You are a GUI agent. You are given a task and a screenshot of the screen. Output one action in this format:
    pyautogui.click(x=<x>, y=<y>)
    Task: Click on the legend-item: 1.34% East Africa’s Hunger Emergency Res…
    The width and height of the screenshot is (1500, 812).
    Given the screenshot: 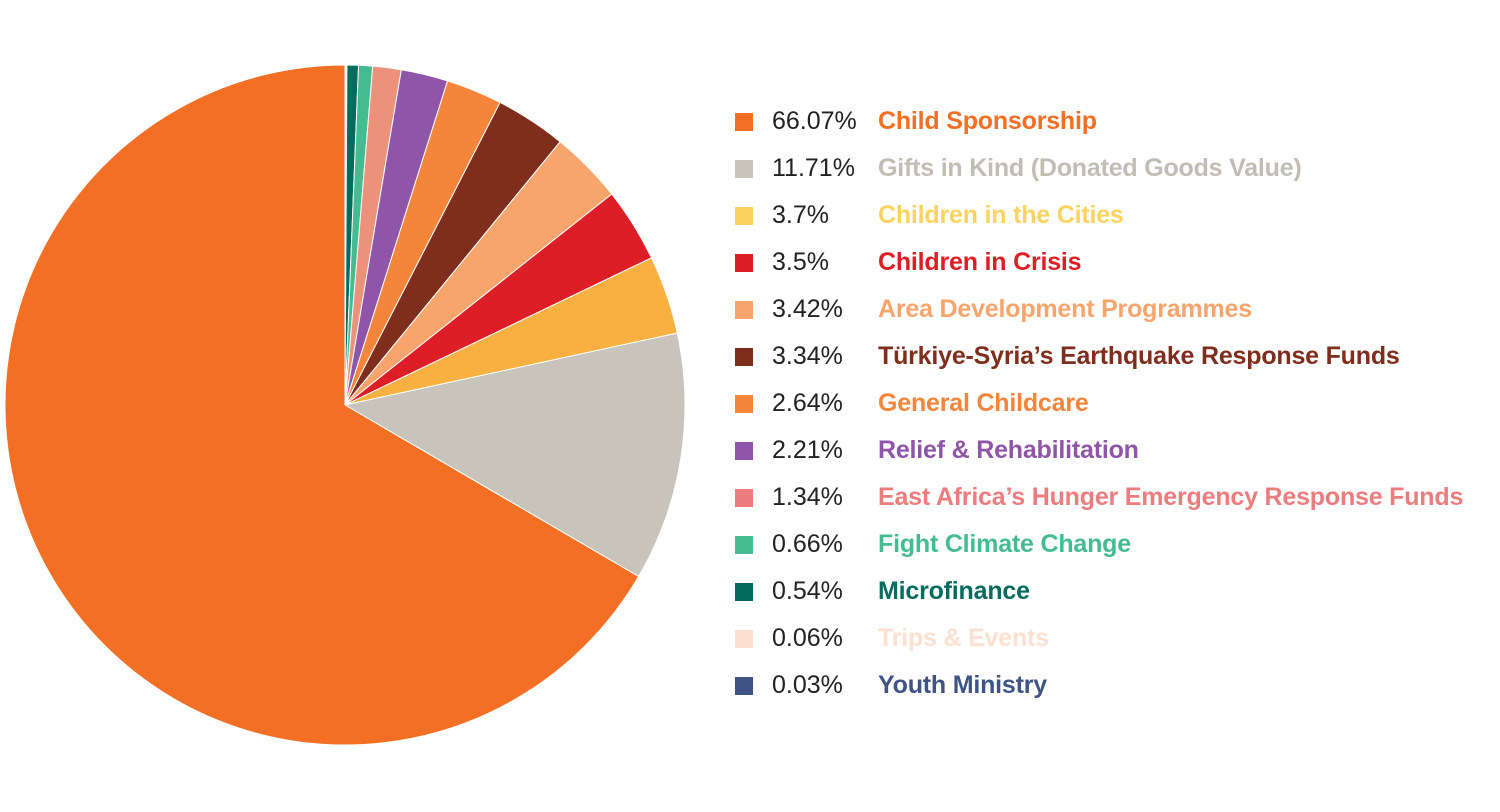 What is the action you would take?
    pyautogui.click(x=1115, y=497)
    